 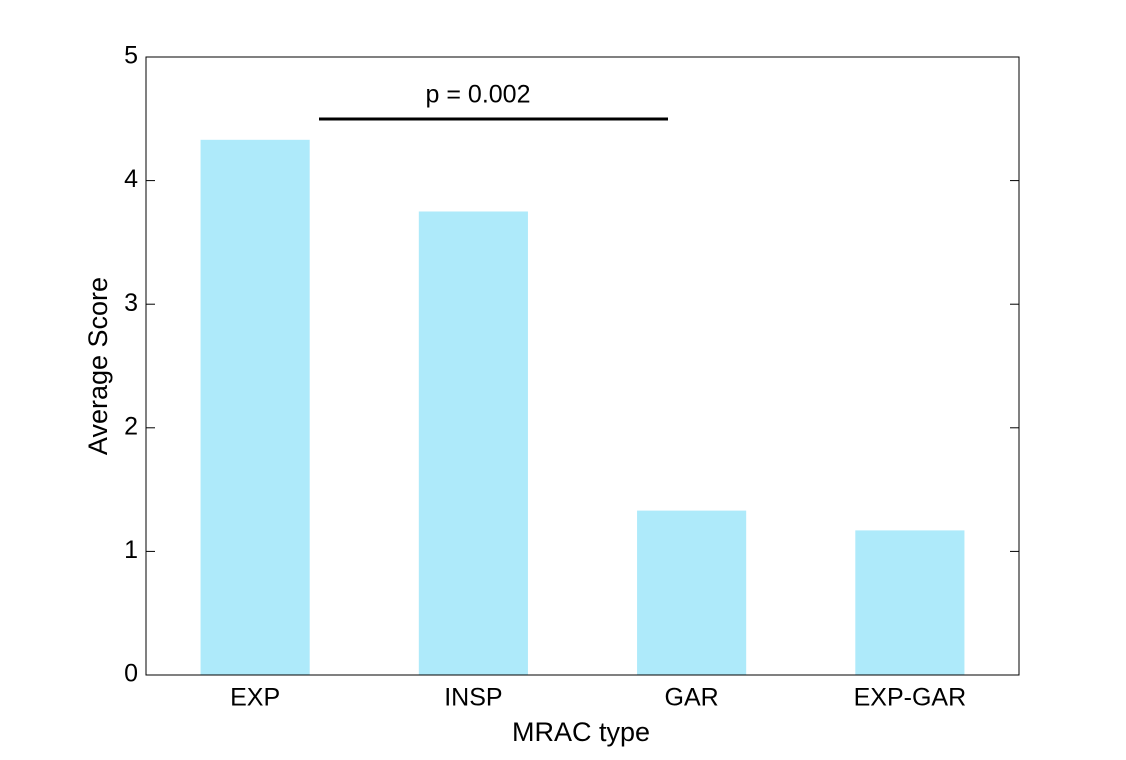 What do you see at coordinates (478, 95) in the screenshot?
I see `annotation: p = 0.002` at bounding box center [478, 95].